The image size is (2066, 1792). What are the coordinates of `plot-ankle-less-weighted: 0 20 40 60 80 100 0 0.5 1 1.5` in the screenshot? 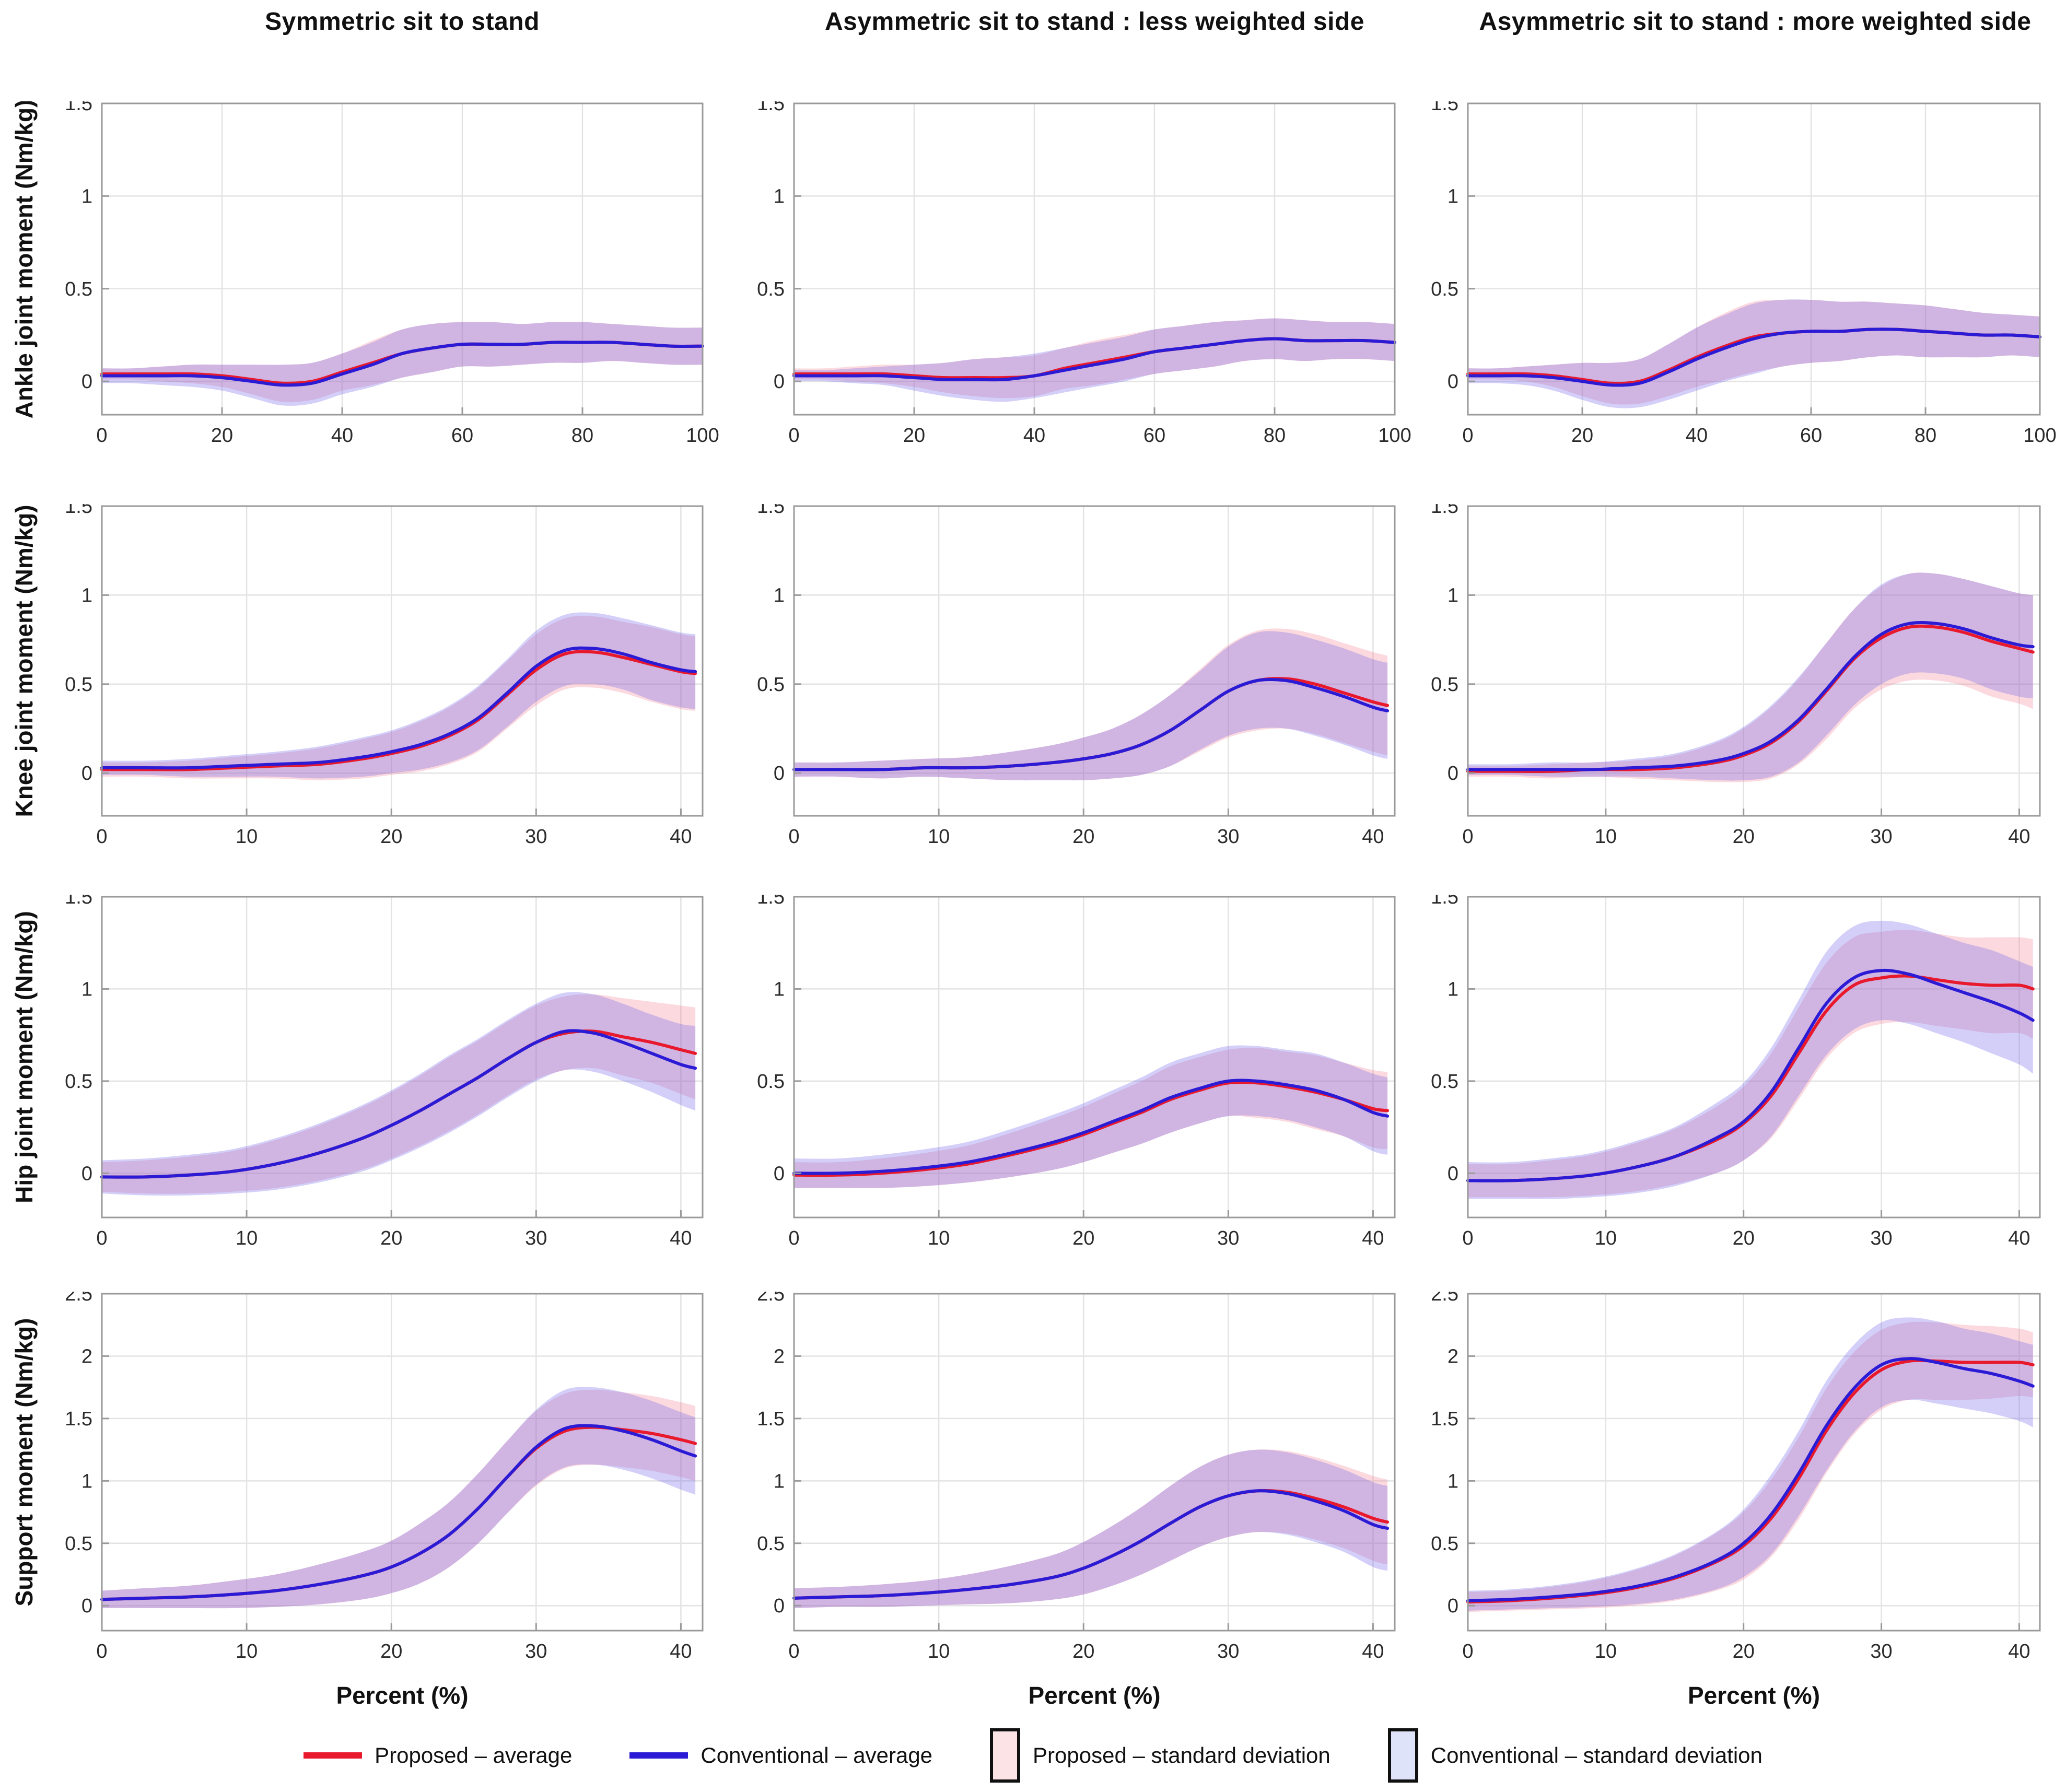 It's located at (1084, 274).